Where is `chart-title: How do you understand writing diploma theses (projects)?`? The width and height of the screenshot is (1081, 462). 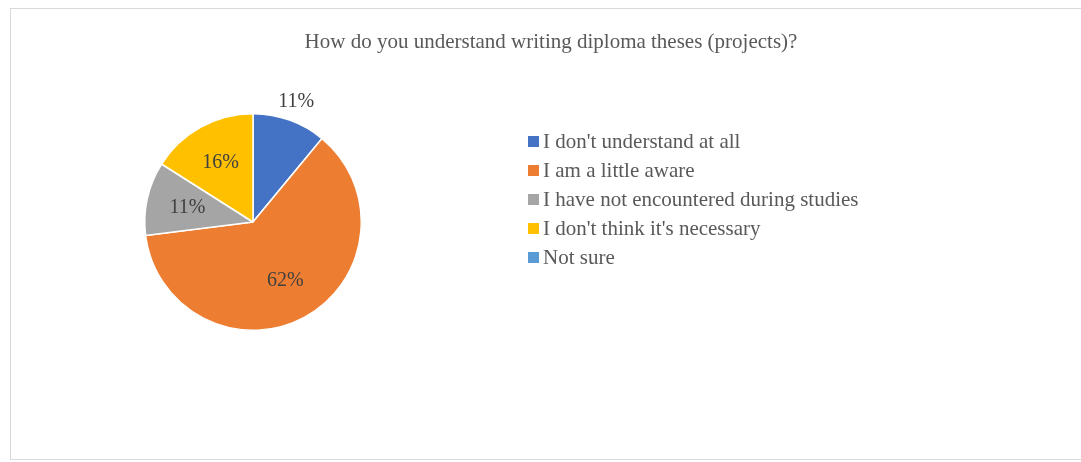 chart-title: How do you understand writing diploma theses (projects)? is located at coordinates (551, 41).